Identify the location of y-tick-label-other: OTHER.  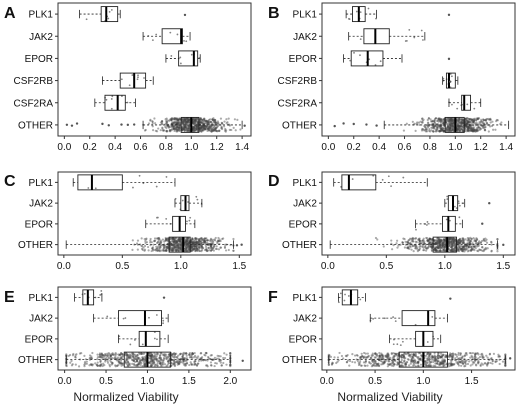
(35, 360).